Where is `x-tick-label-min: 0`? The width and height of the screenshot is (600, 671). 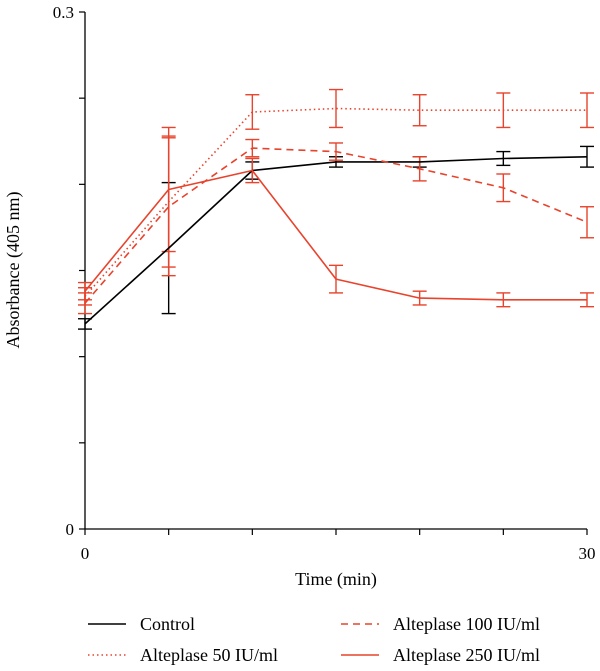 x-tick-label-min: 0 is located at coordinates (85, 553).